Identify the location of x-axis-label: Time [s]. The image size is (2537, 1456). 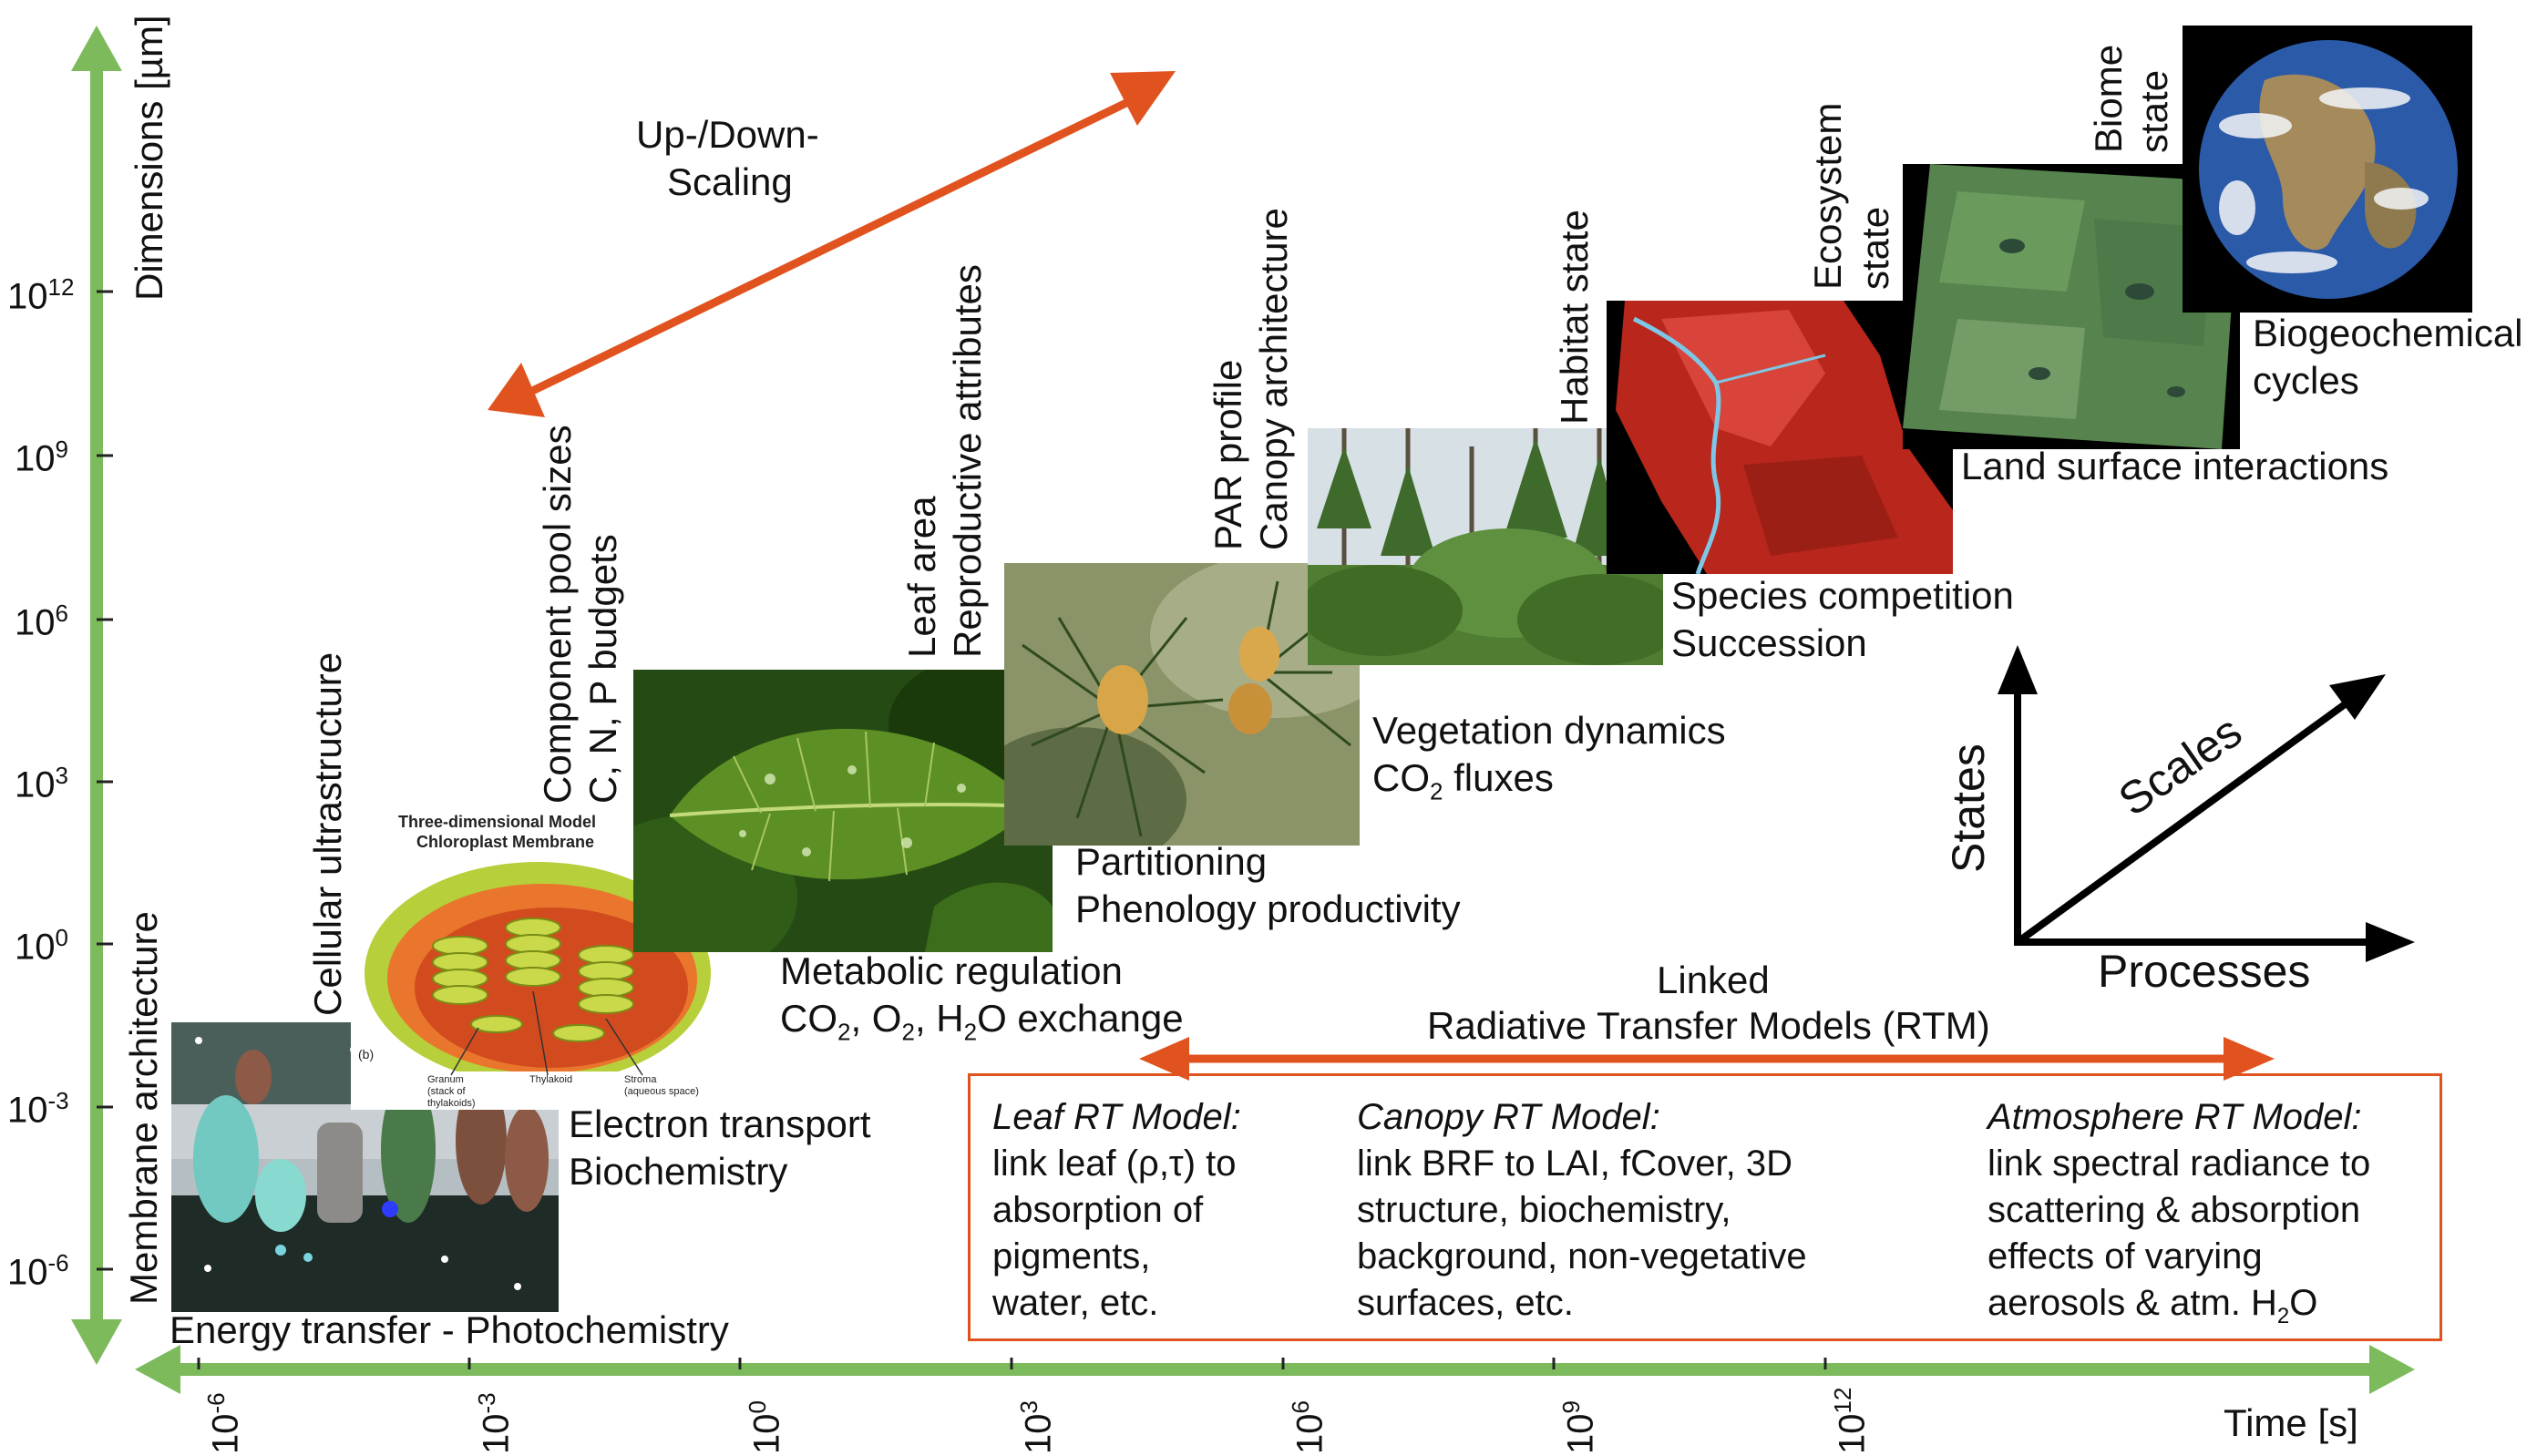
(2291, 1423).